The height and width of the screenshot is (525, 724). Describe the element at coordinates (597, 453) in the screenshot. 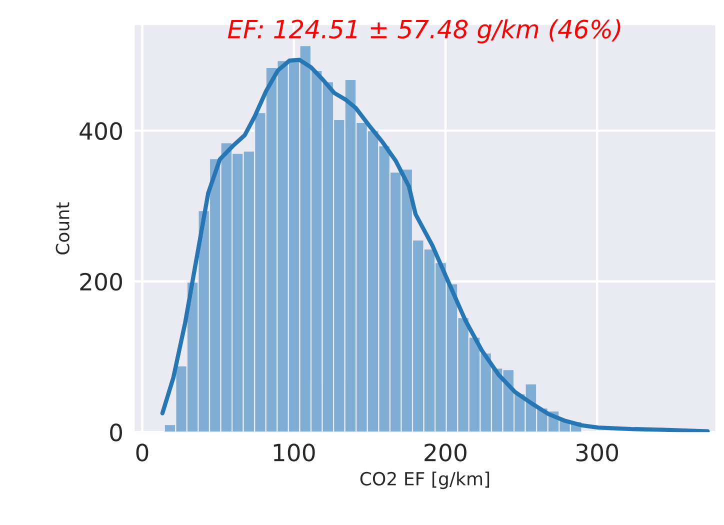

I see `x-tick-label: 300` at that location.